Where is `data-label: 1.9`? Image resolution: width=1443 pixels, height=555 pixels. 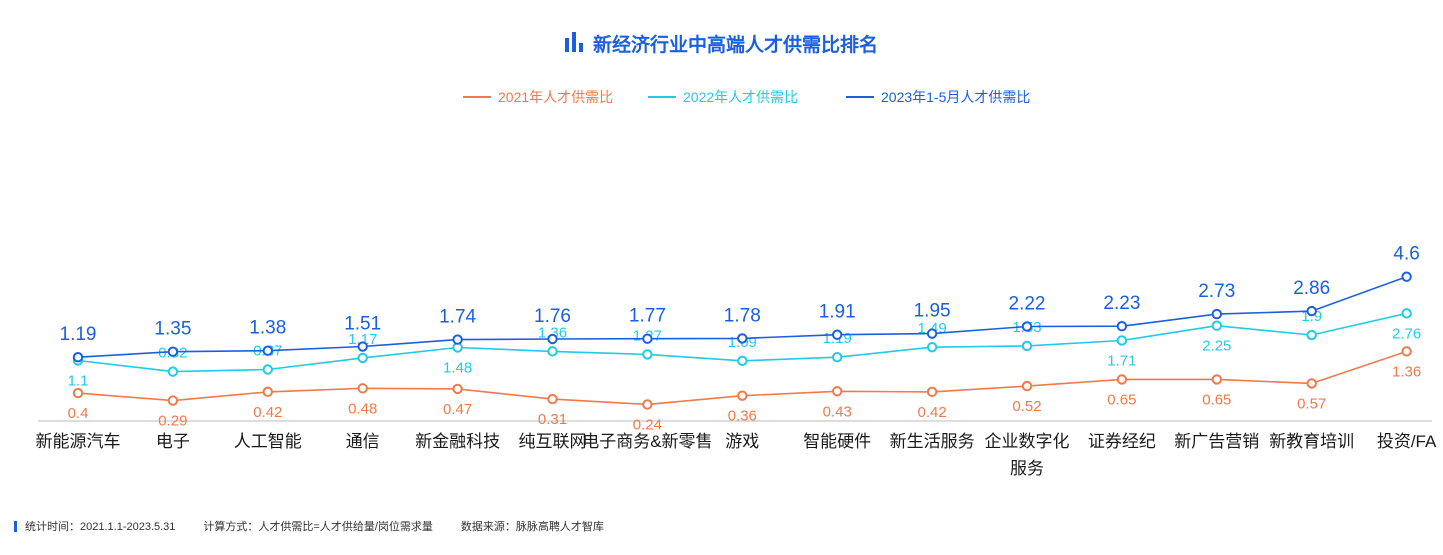
data-label: 1.9 is located at coordinates (1311, 316).